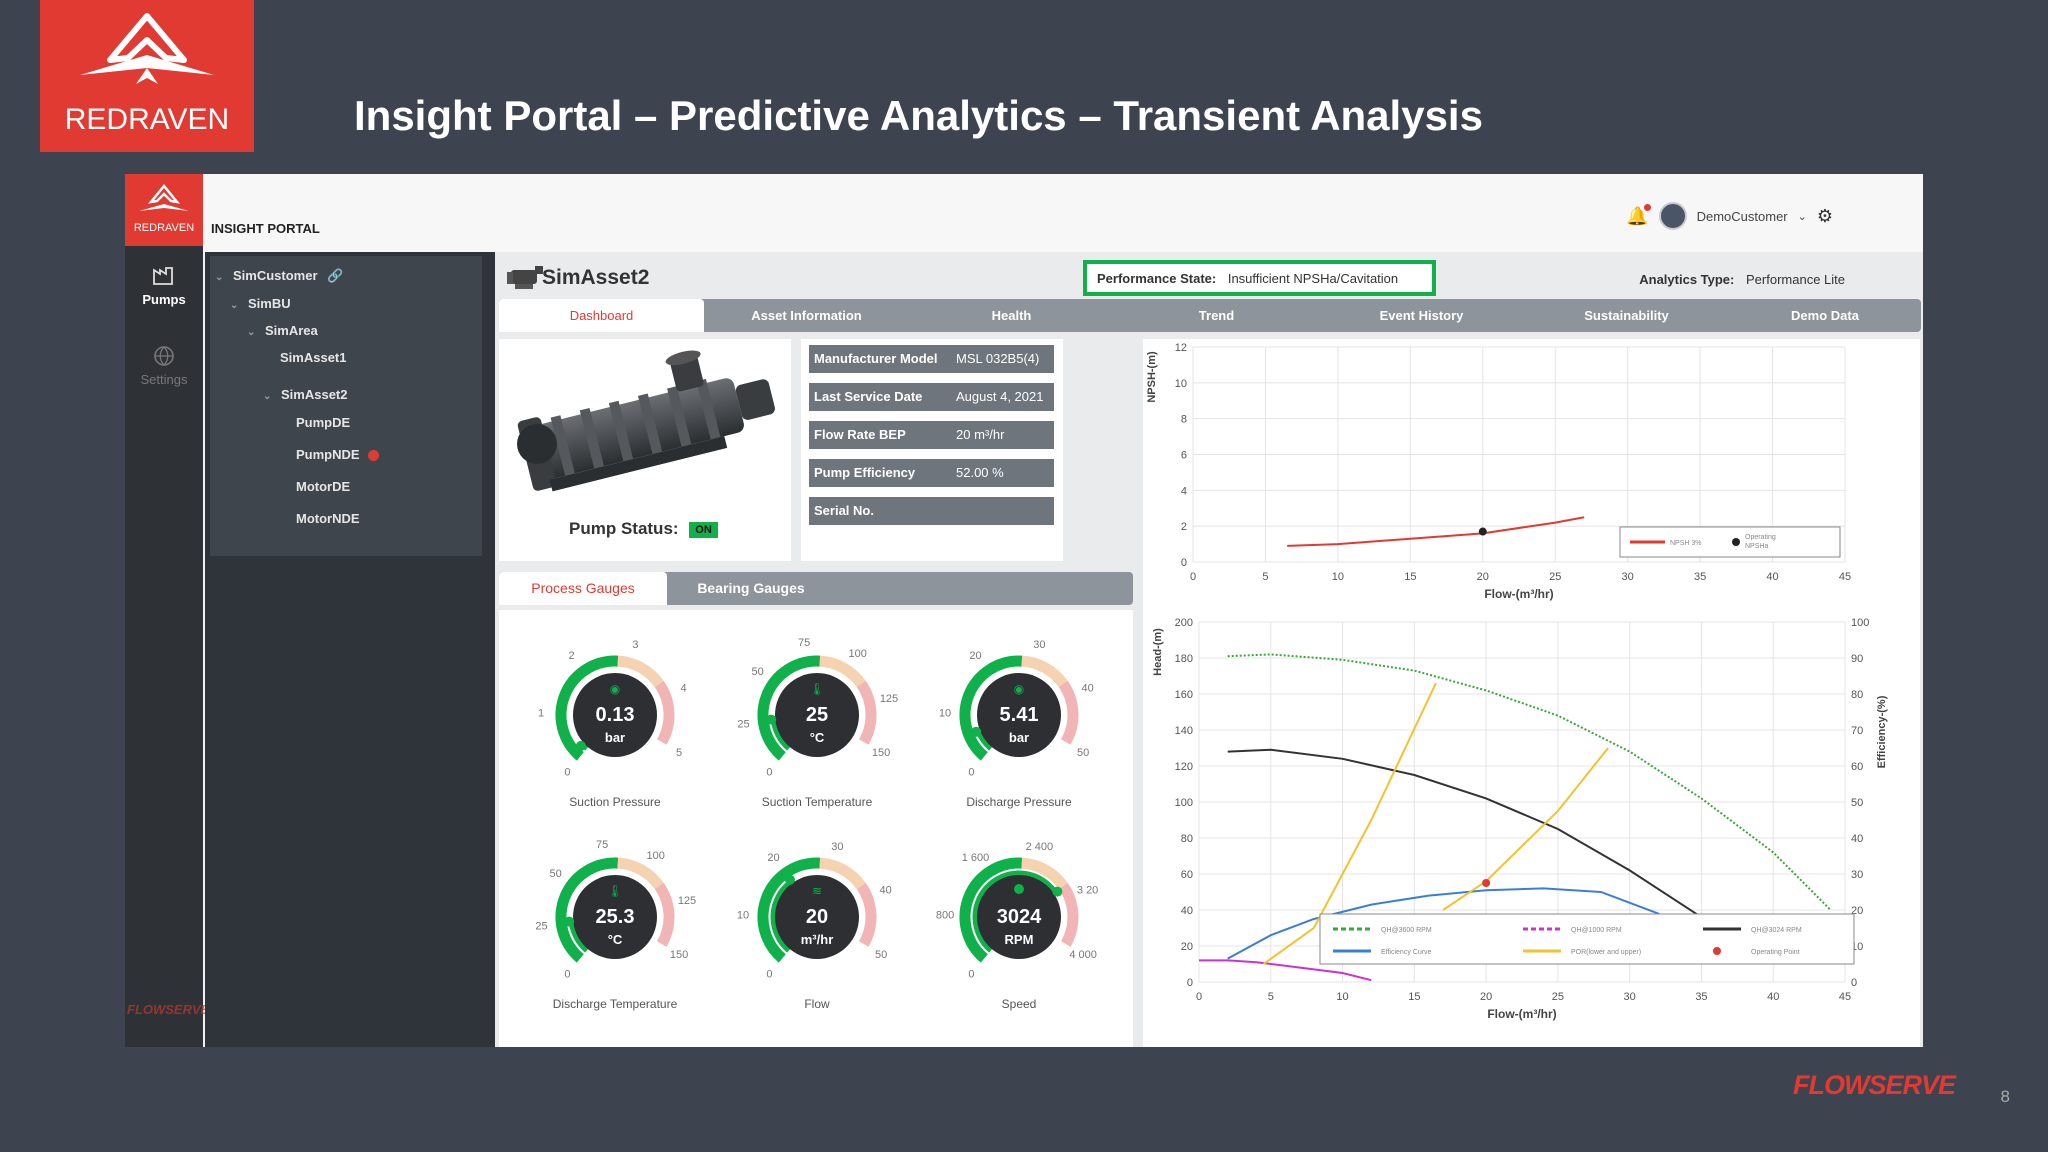  What do you see at coordinates (844, 510) in the screenshot?
I see `info-label: Serial No.` at bounding box center [844, 510].